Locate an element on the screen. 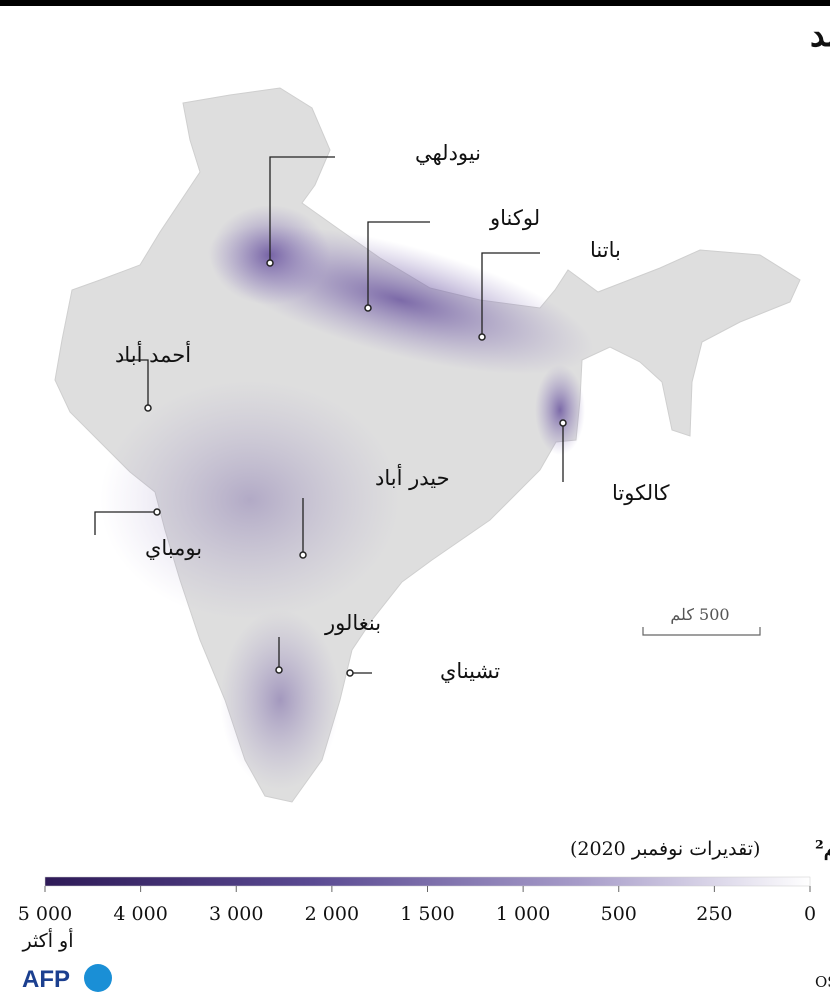 The height and width of the screenshot is (1002, 830). city-label: بنغالور is located at coordinates (352, 623).